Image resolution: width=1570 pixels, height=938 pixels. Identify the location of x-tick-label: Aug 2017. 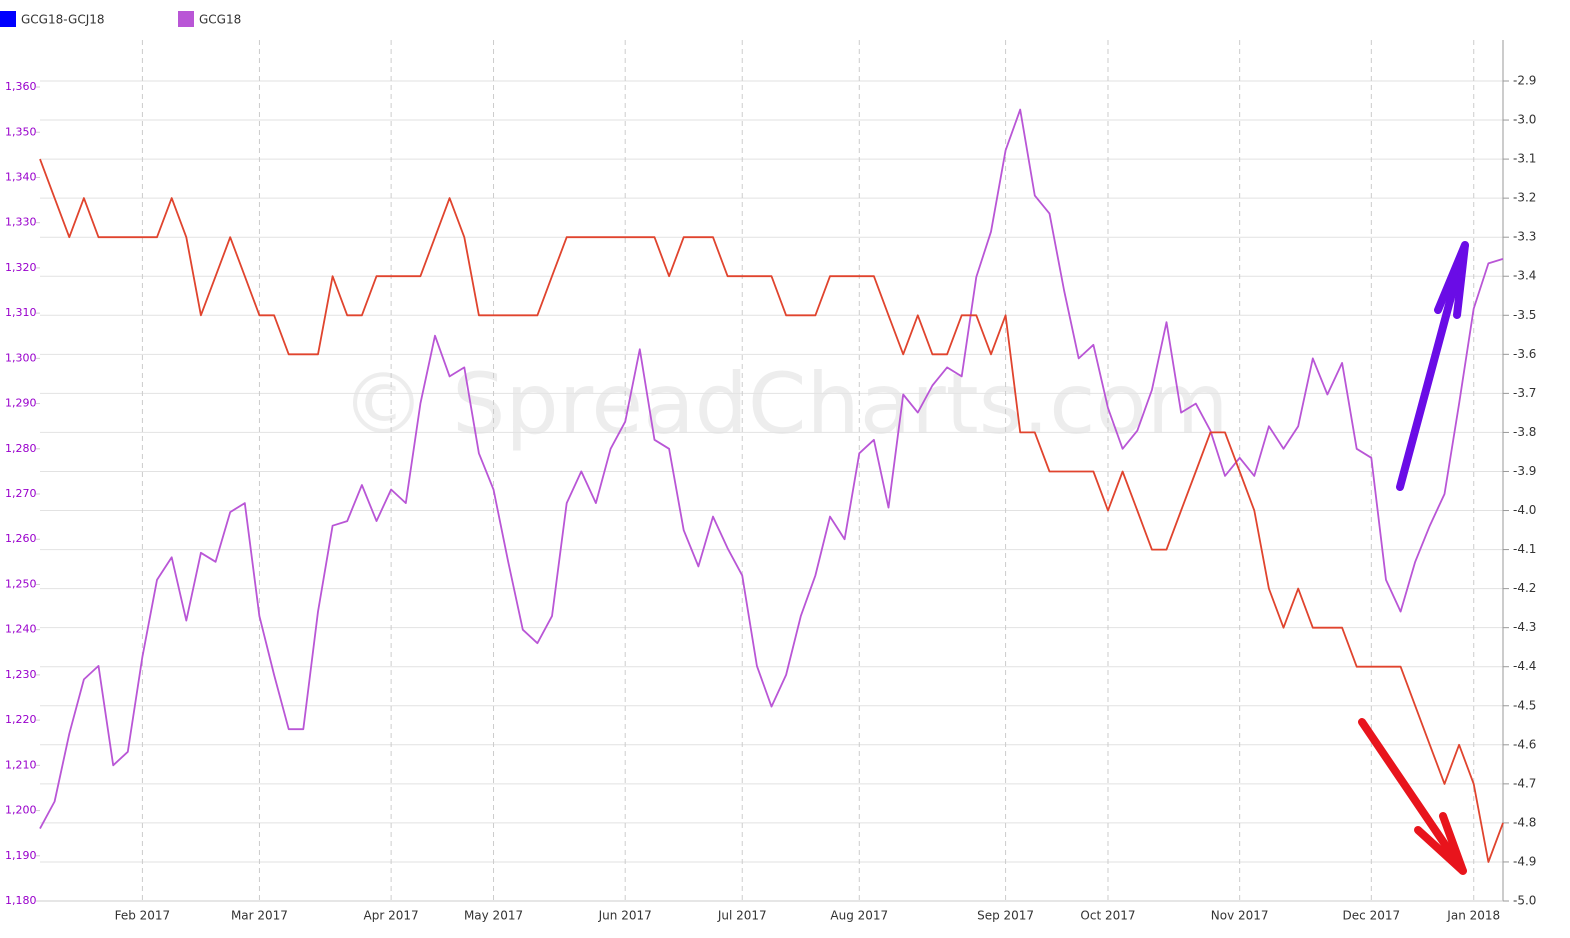
(859, 916).